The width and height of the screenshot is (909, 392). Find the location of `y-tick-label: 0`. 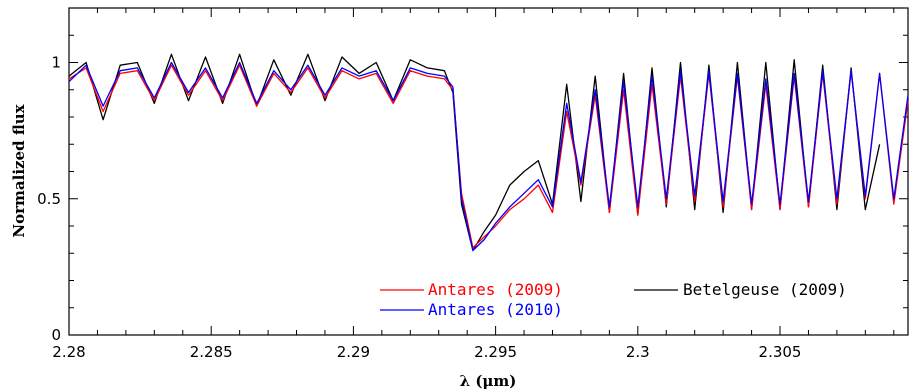

y-tick-label: 0 is located at coordinates (56, 335).